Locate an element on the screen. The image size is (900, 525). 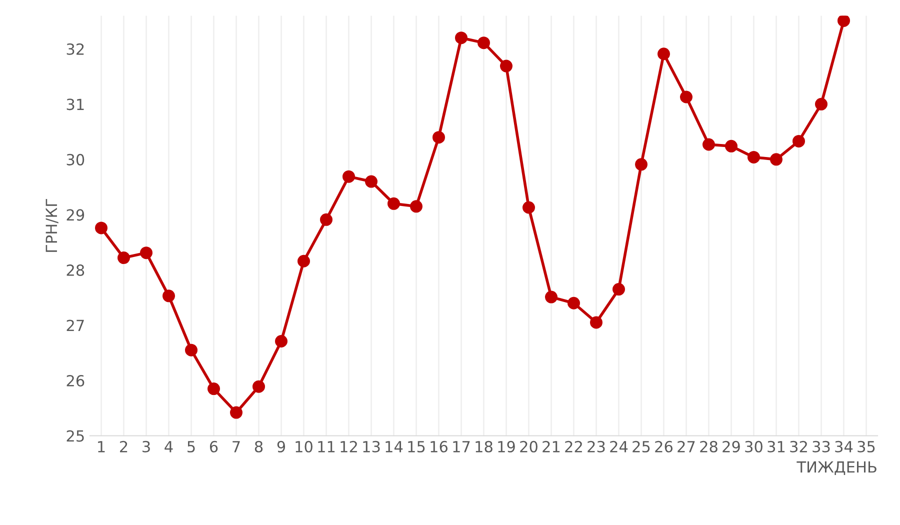
x-tick-label: 24 is located at coordinates (619, 446).